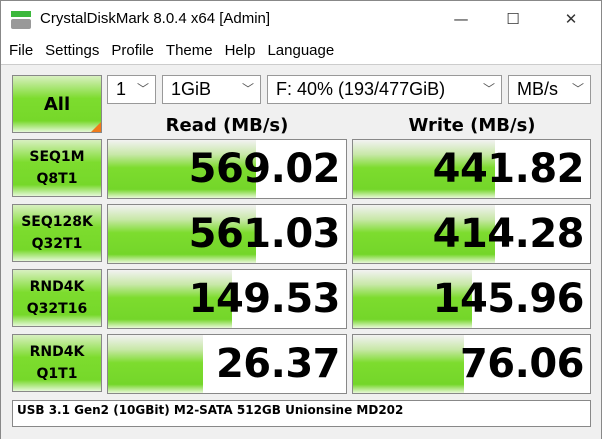 The width and height of the screenshot is (602, 439). Describe the element at coordinates (240, 50) in the screenshot. I see `menu-help: Help` at that location.